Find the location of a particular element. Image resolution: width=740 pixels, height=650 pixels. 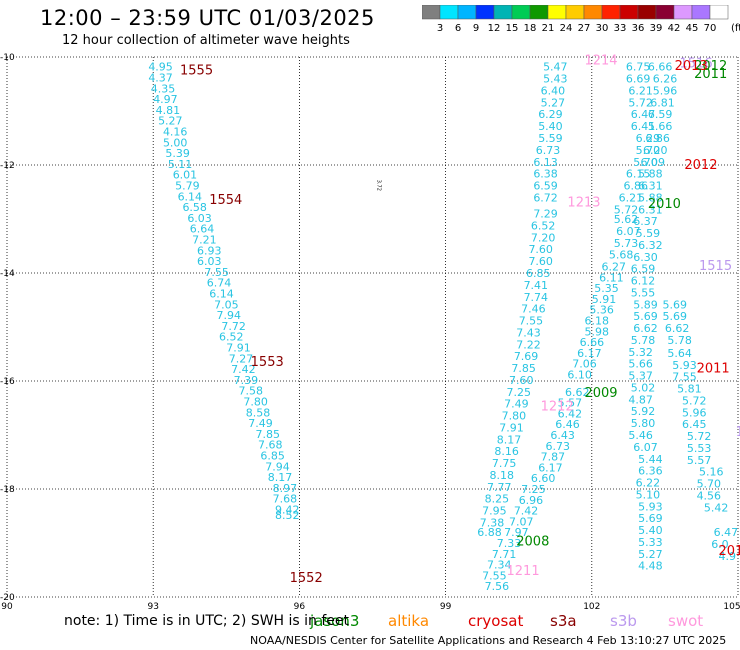

y-tick-label: -16 is located at coordinates (7, 382).